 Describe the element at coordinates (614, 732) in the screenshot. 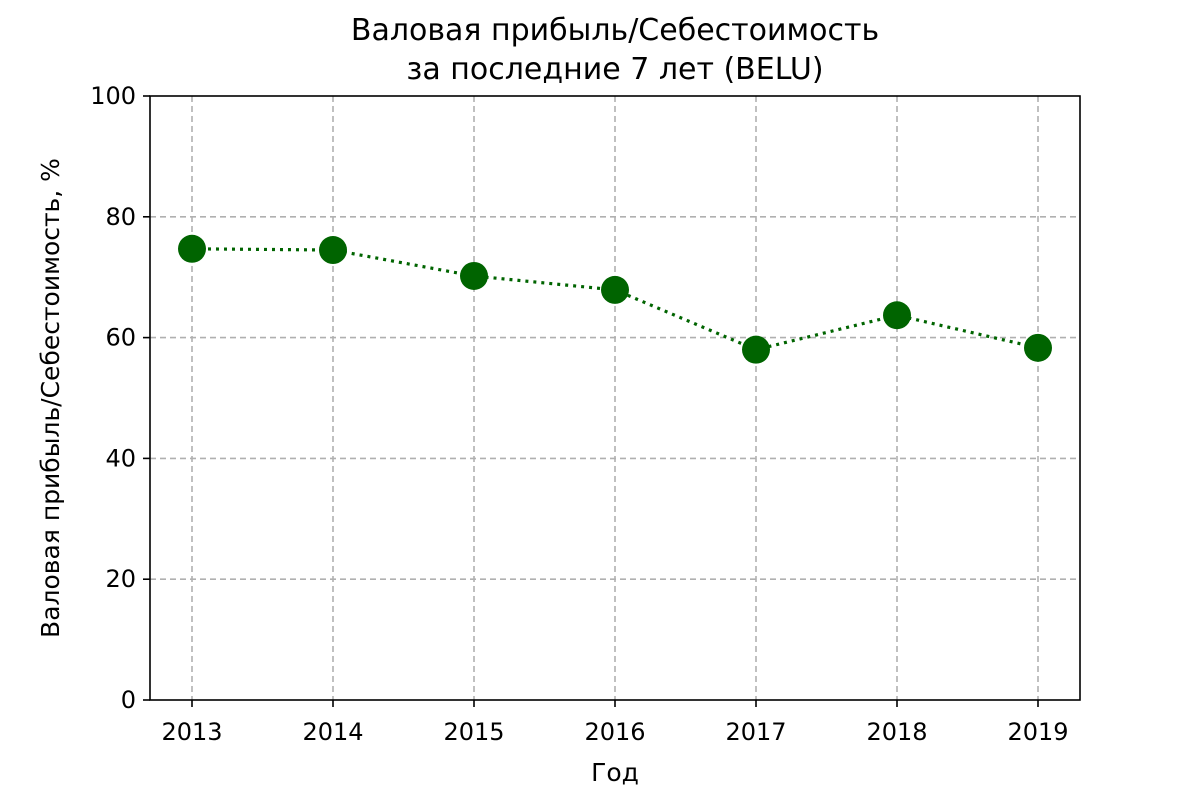

I see `x-tick-label: 2016` at that location.